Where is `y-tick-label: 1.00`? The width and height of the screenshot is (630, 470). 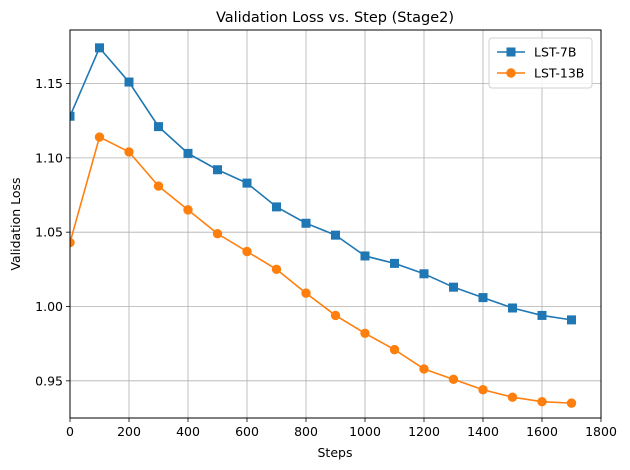 y-tick-label: 1.00 is located at coordinates (49, 306).